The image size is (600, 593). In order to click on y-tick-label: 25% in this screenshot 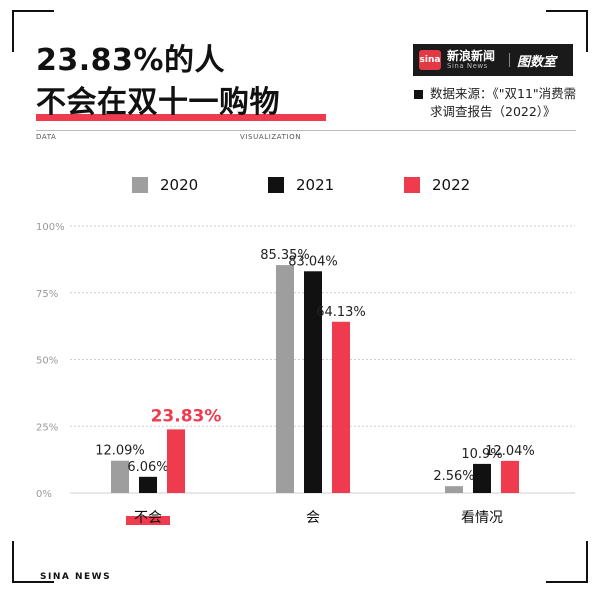, I will do `click(47, 427)`.